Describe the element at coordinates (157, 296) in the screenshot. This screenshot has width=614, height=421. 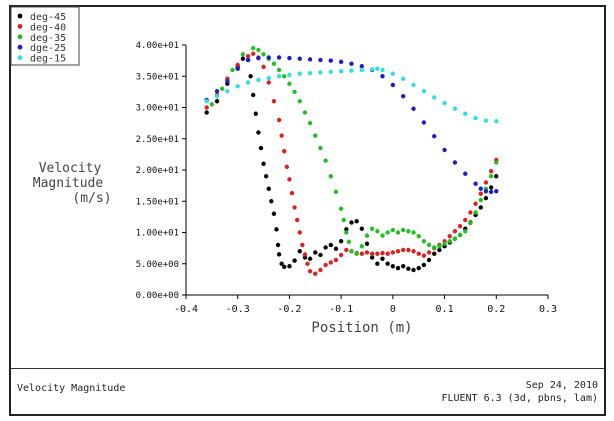
I see `y-tick-label: 0.00e+00` at that location.